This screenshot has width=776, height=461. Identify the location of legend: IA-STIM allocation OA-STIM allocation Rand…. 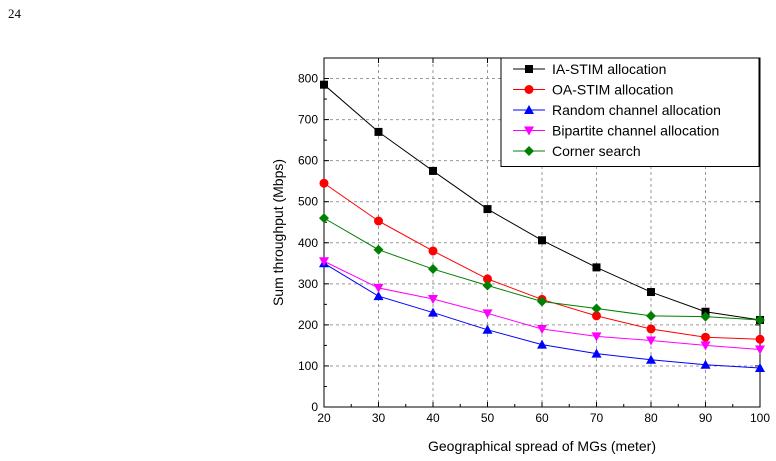
(630, 112).